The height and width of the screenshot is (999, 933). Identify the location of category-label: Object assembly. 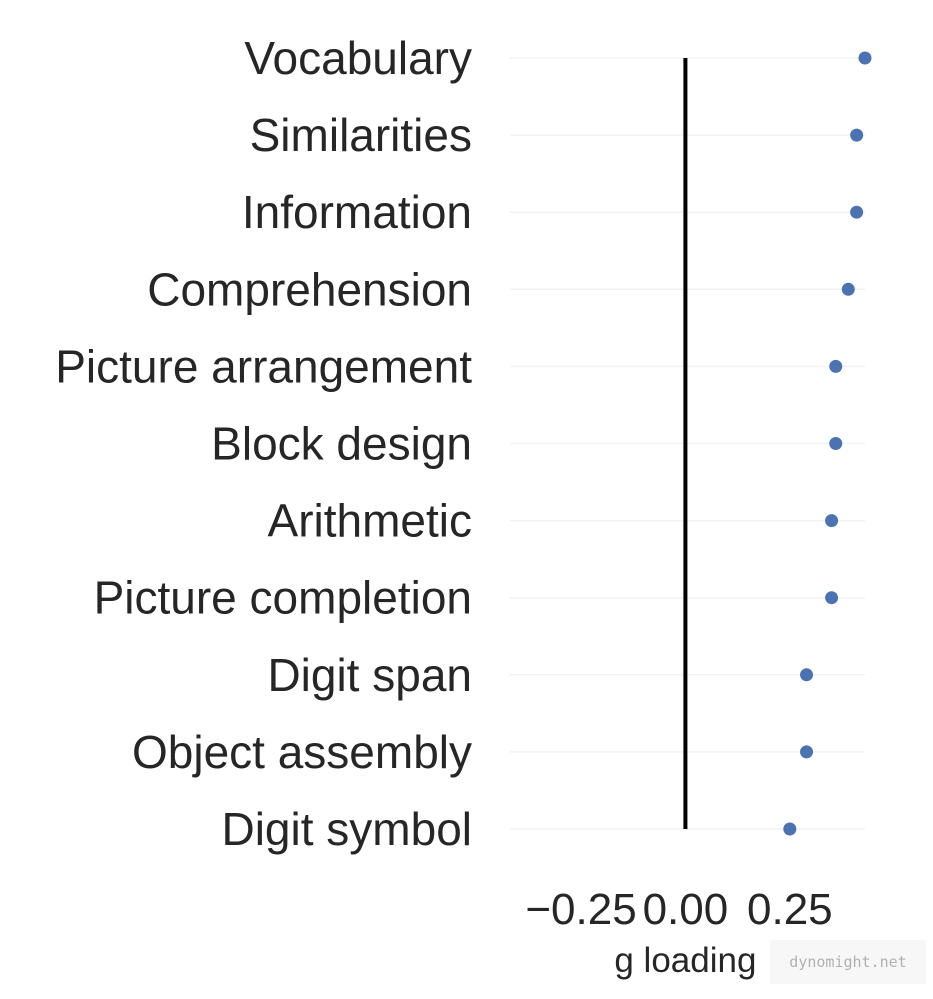
(302, 752).